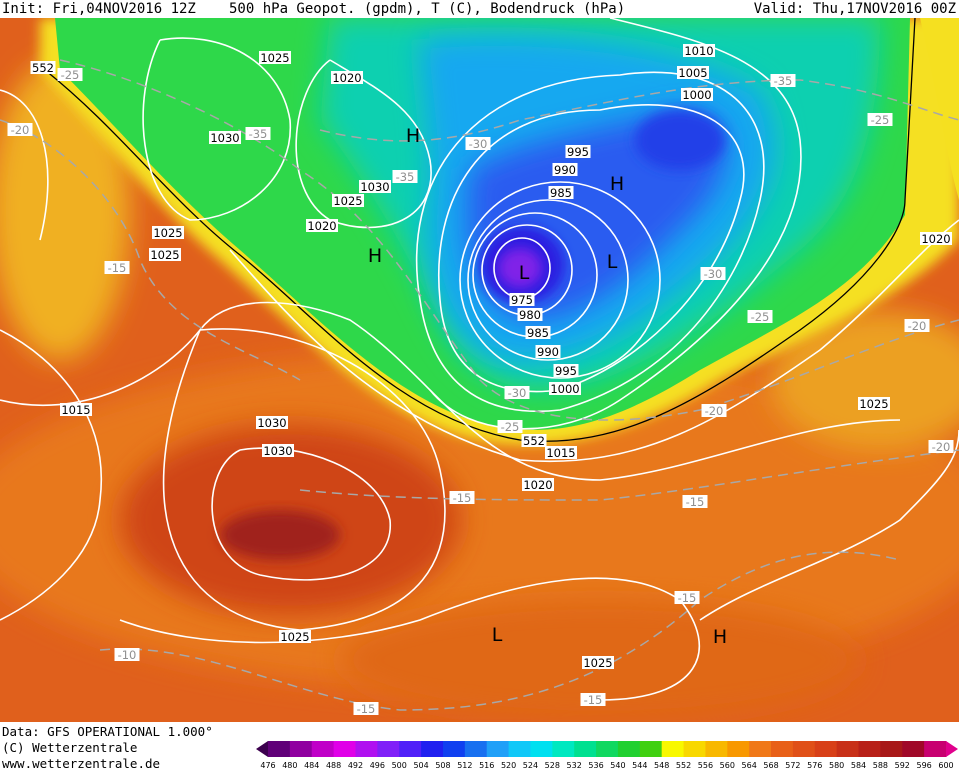 This screenshot has height=770, width=959. What do you see at coordinates (127, 655) in the screenshot?
I see `isotherm-label: -10` at bounding box center [127, 655].